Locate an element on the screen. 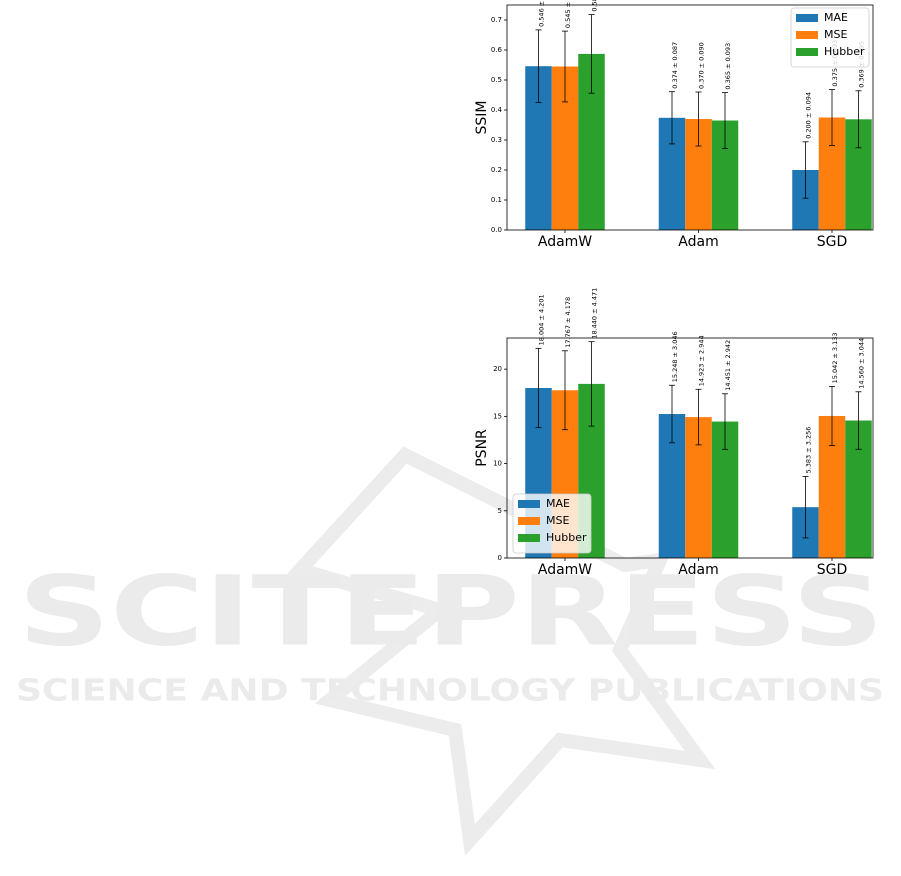 The width and height of the screenshot is (901, 876). value-label: 0.545 ± 0.118 is located at coordinates (568, 14).